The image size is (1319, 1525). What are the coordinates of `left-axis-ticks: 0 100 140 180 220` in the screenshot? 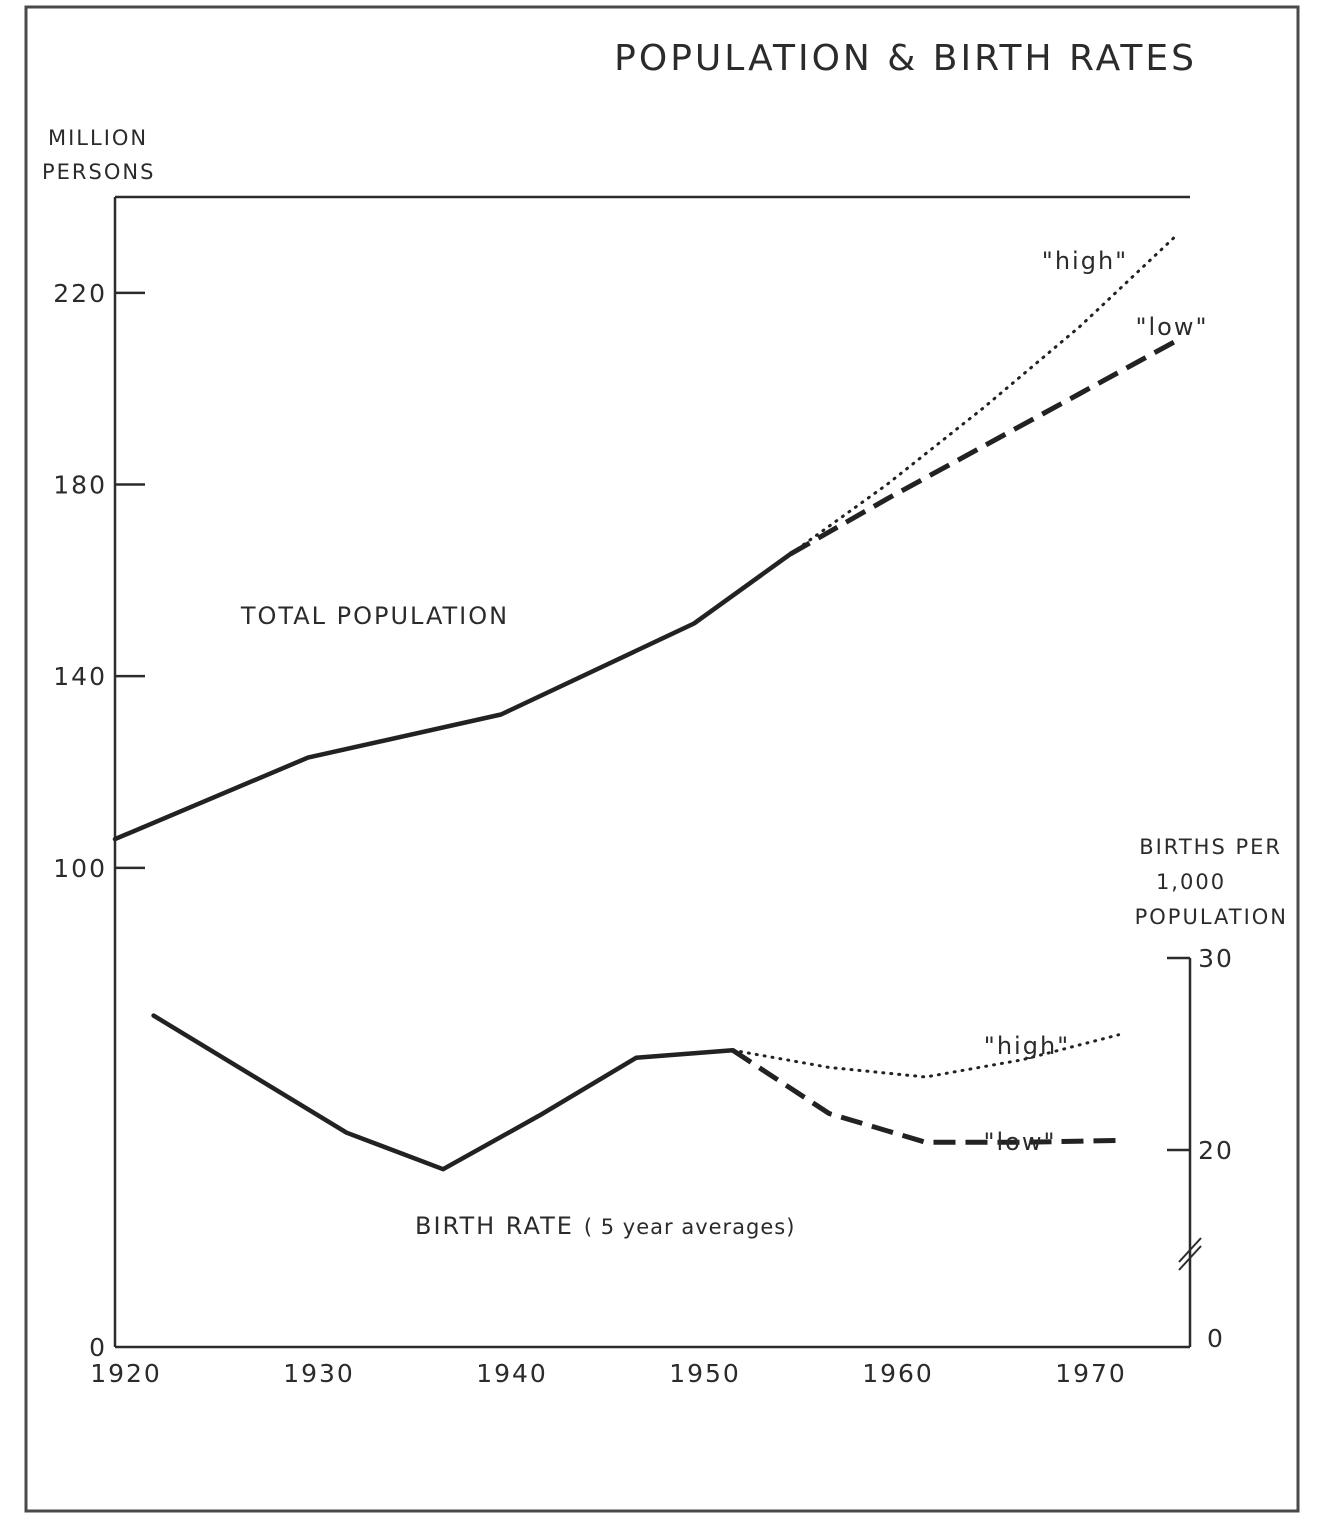 It's located at (99, 820).